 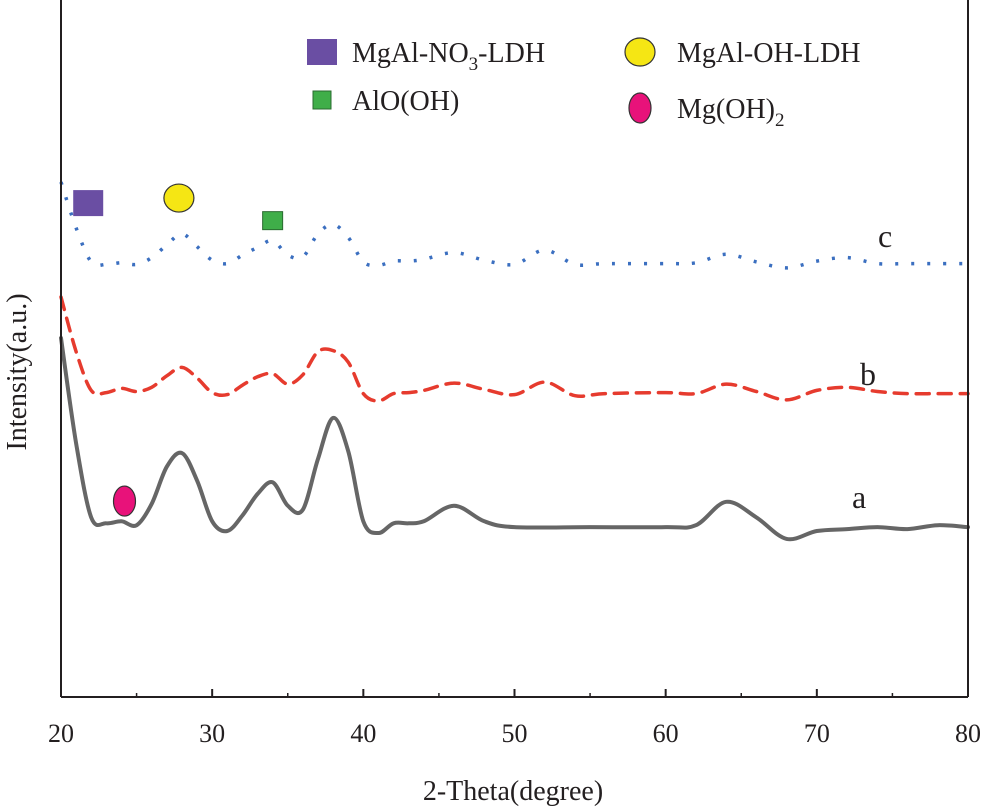 What do you see at coordinates (363, 733) in the screenshot?
I see `x-tick-label: 40` at bounding box center [363, 733].